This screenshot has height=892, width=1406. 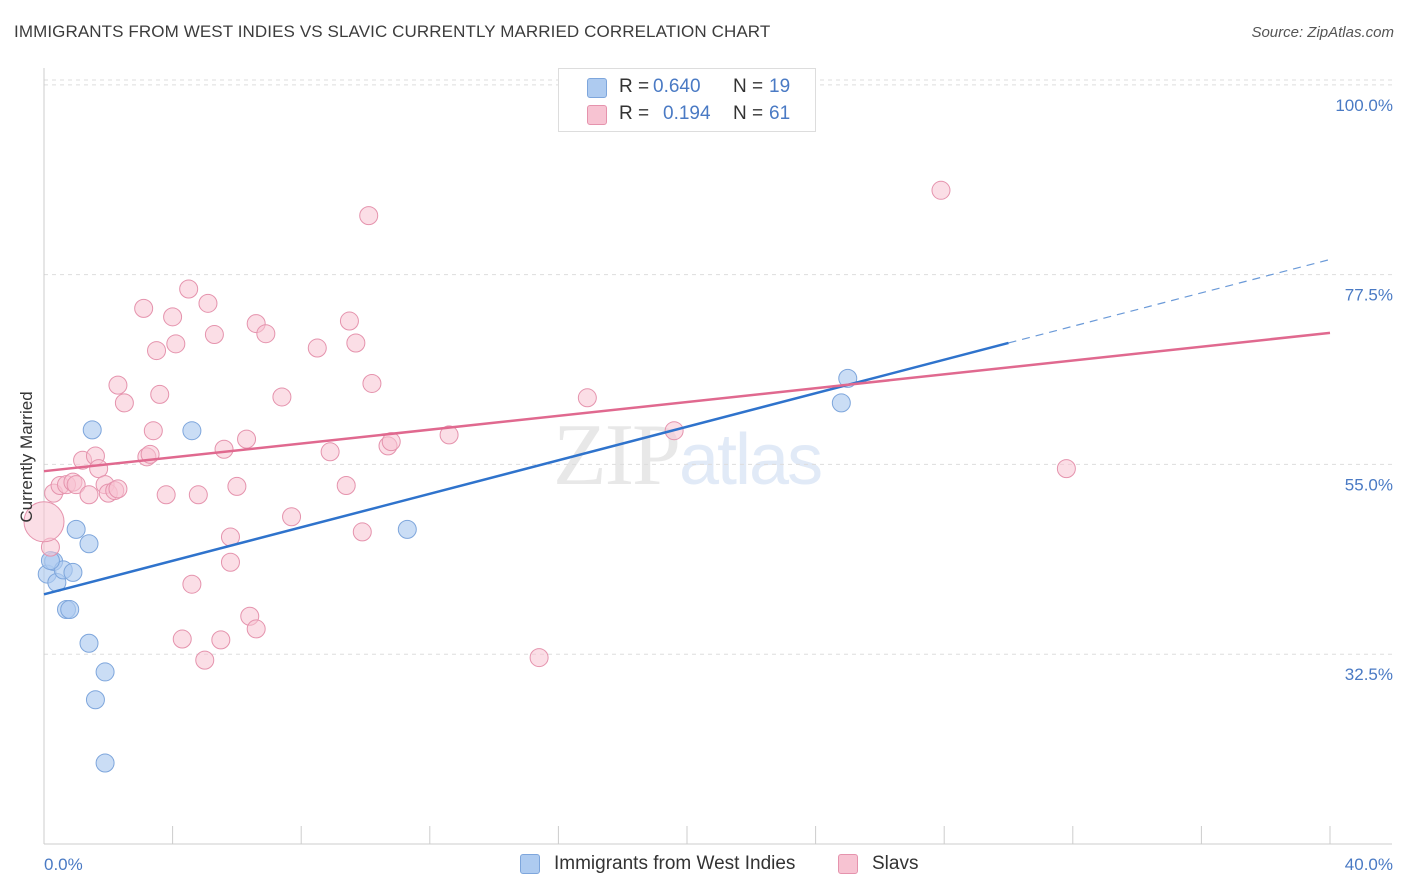 What do you see at coordinates (1322, 32) in the screenshot?
I see `chart-source: Source: ZipAtlas.com` at bounding box center [1322, 32].